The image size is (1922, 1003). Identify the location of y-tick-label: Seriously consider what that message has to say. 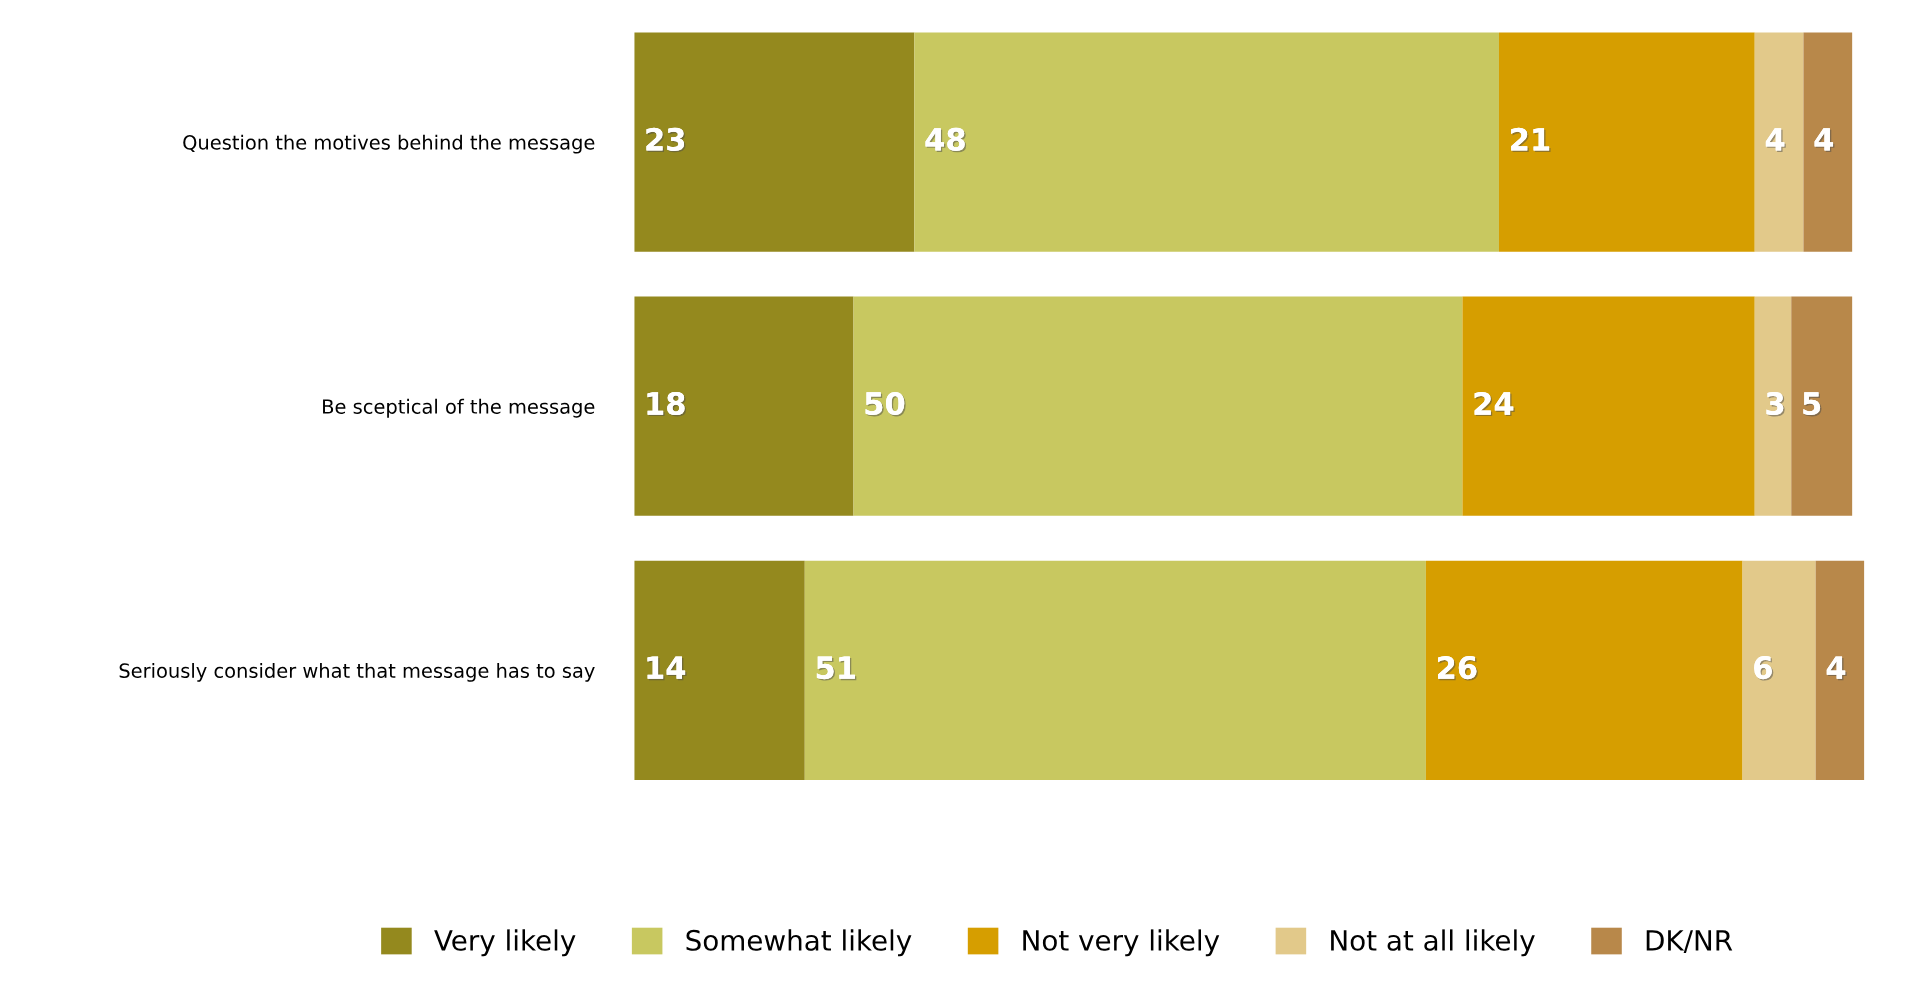
(357, 672).